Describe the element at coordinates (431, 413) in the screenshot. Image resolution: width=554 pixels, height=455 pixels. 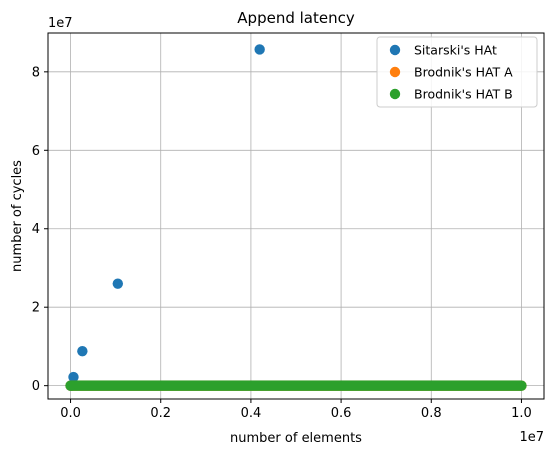
I see `x-tick-label: 0.8` at that location.